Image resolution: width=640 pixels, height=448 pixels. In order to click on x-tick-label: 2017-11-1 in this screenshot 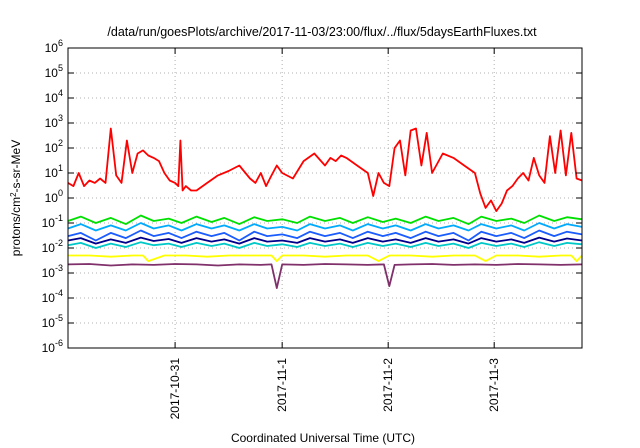, I will do `click(282, 385)`.